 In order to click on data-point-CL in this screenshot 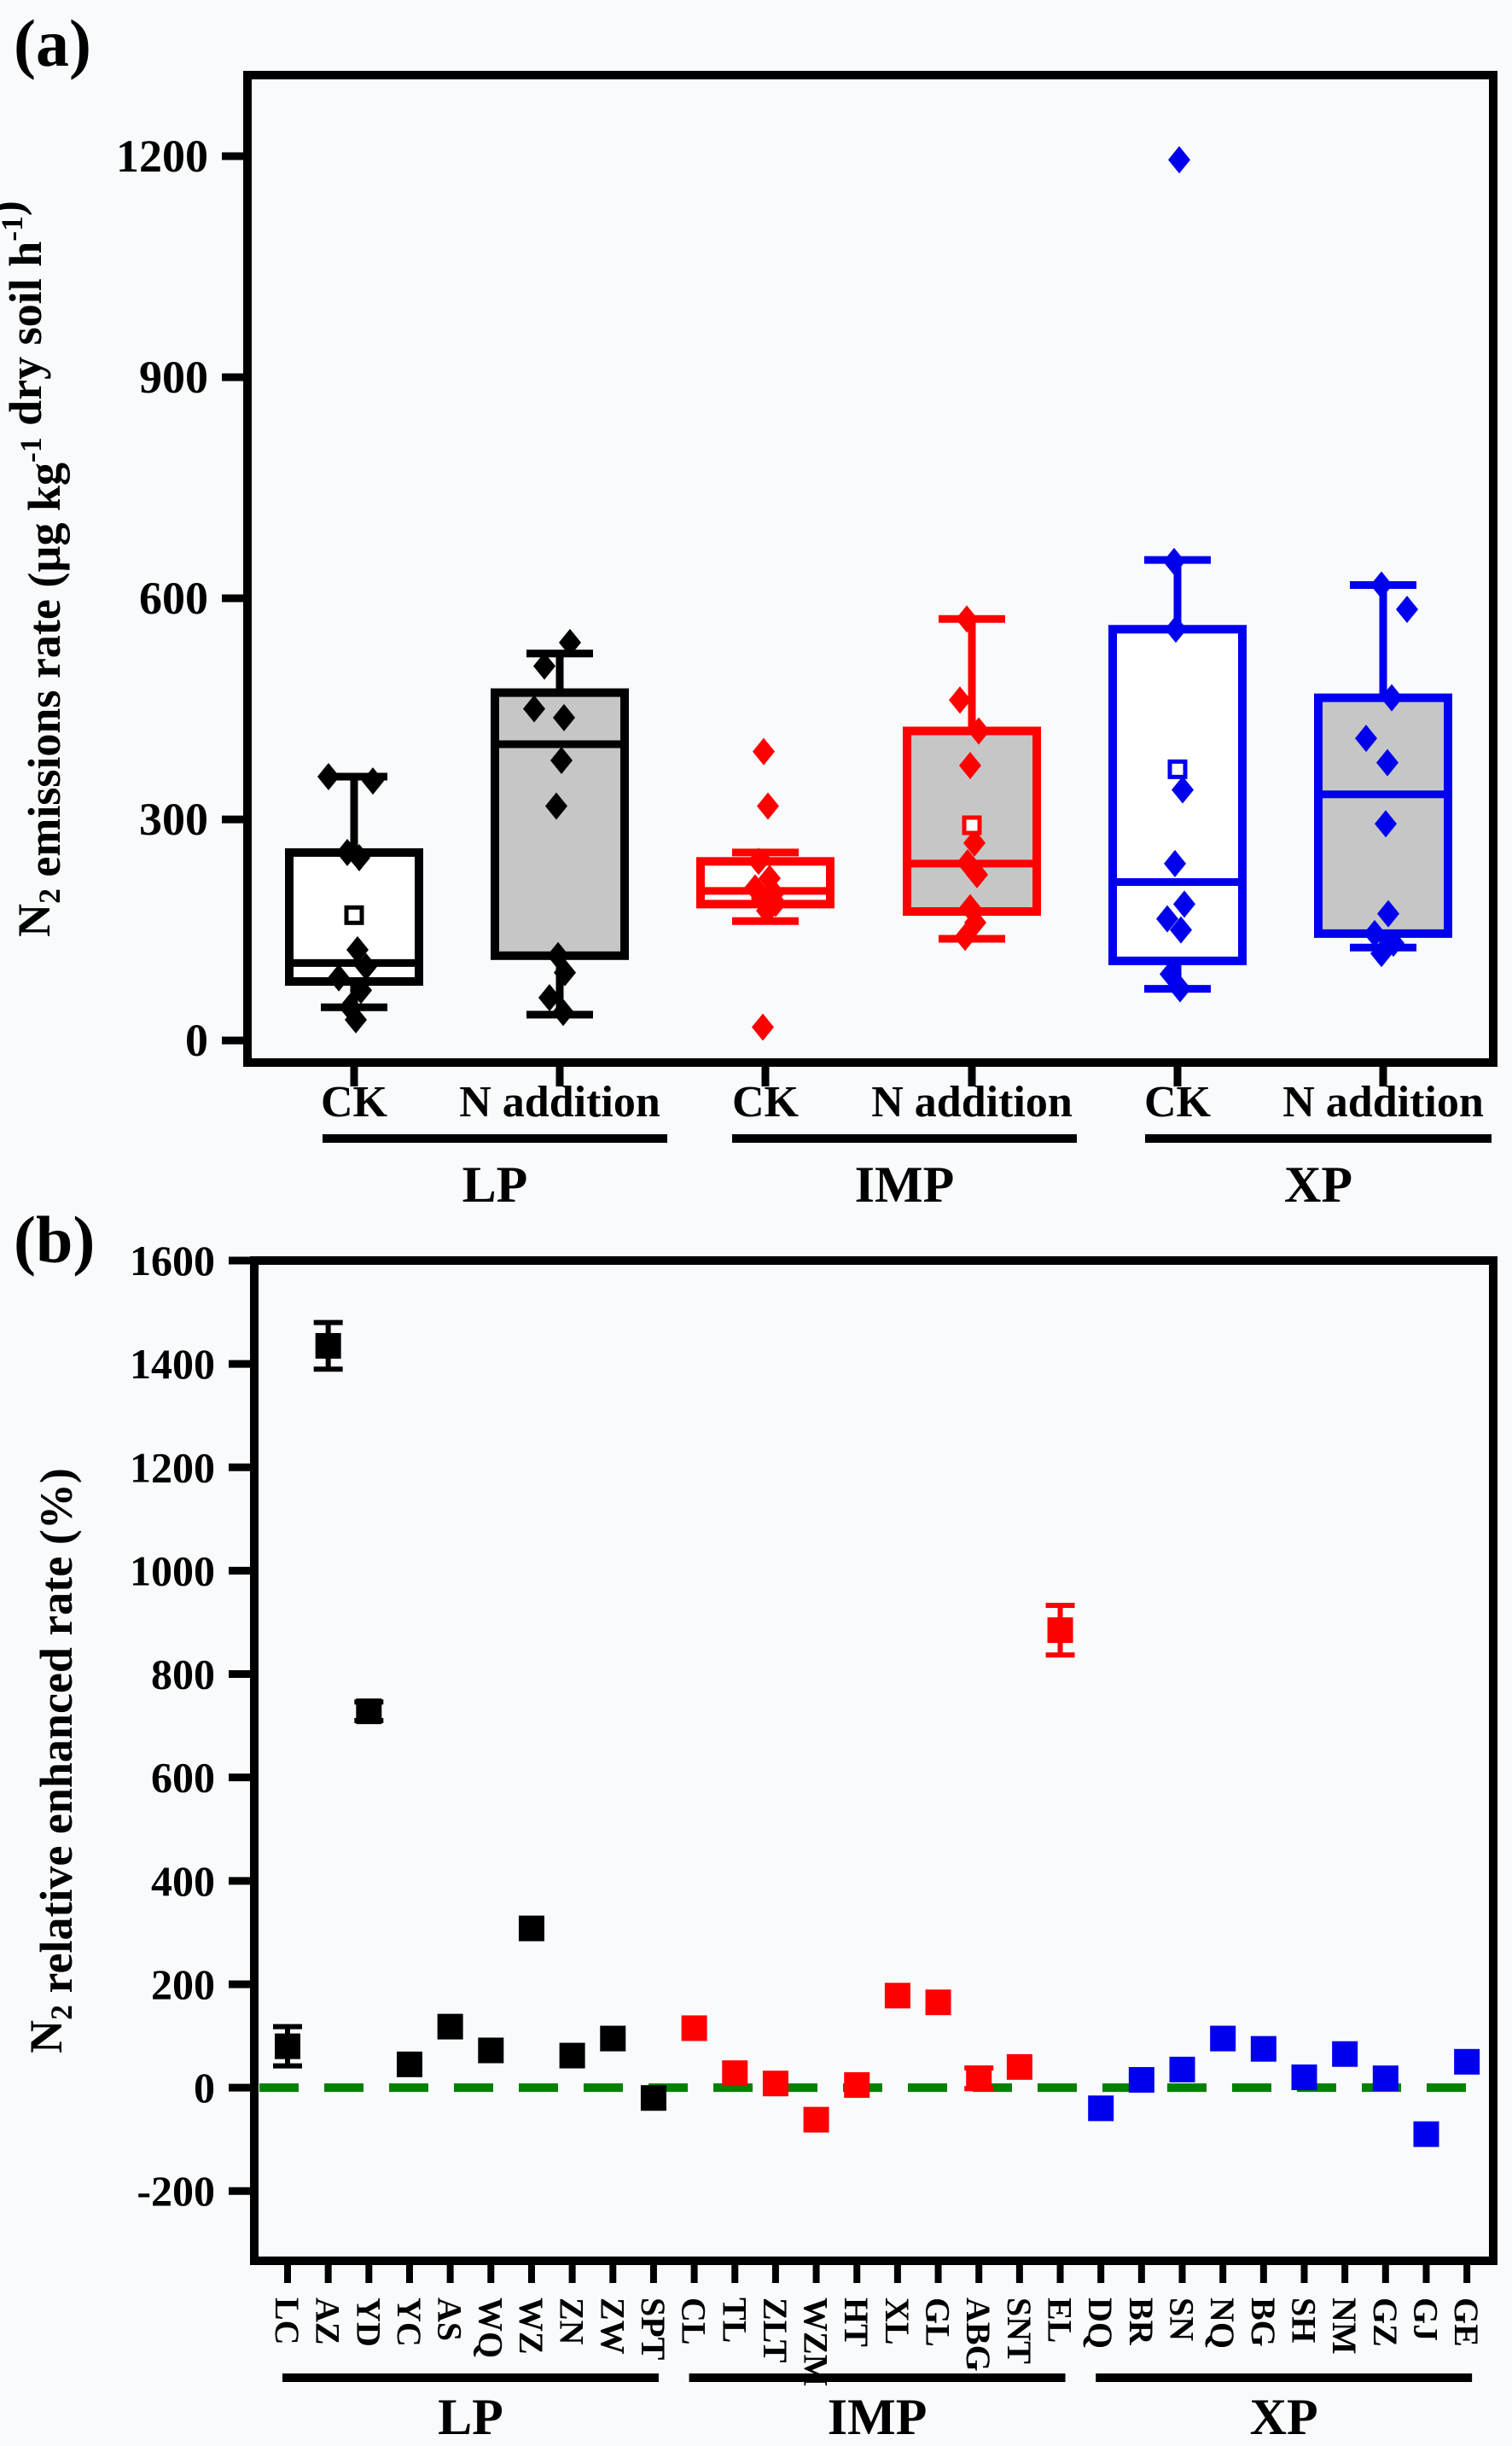, I will do `click(694, 2028)`.